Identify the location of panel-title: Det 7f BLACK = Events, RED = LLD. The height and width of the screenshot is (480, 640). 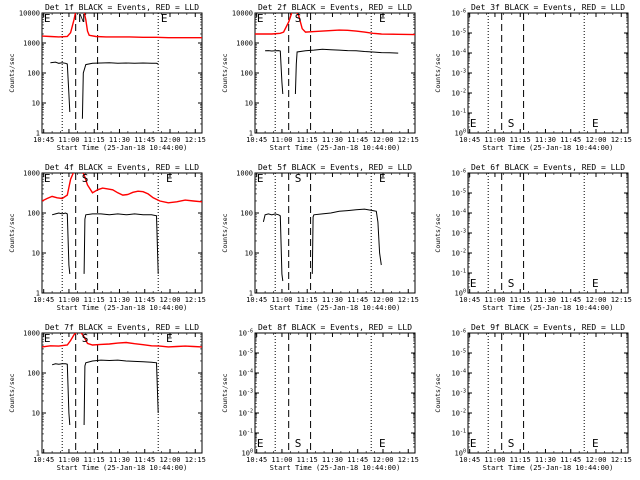
(122, 327).